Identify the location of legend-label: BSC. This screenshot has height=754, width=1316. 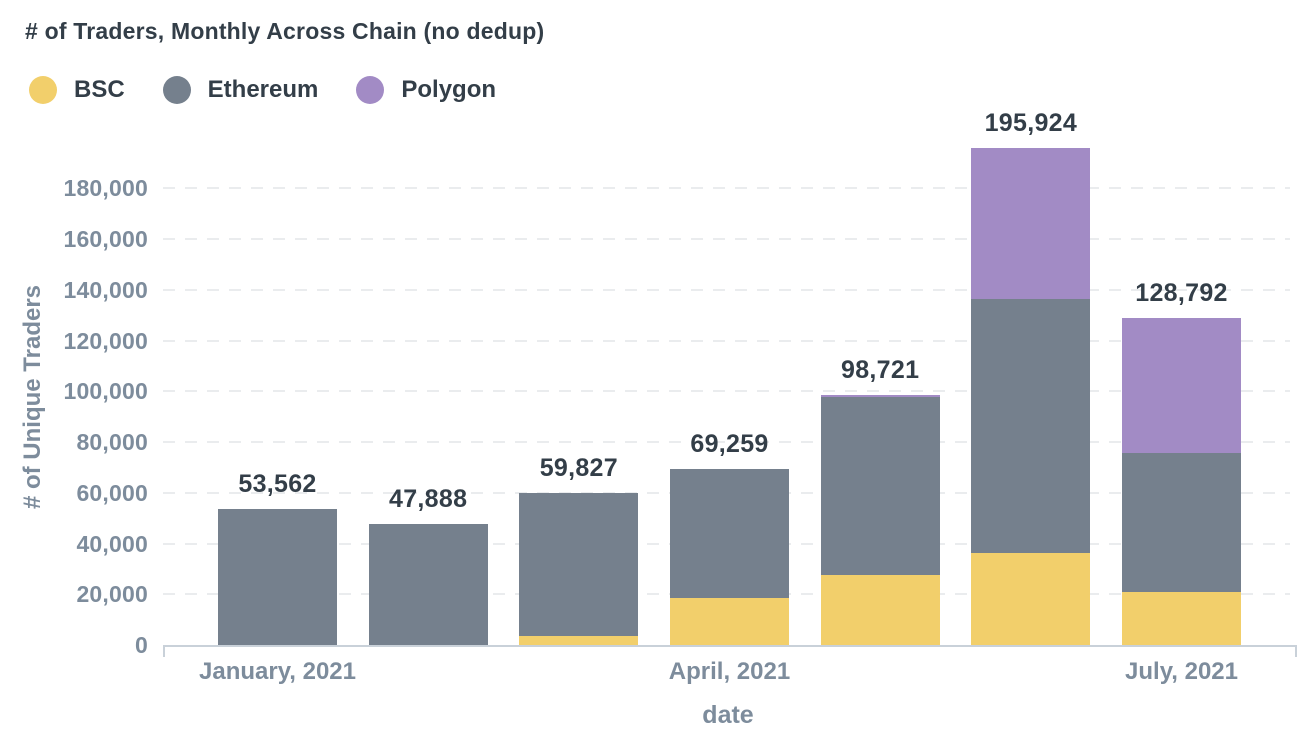
(99, 89).